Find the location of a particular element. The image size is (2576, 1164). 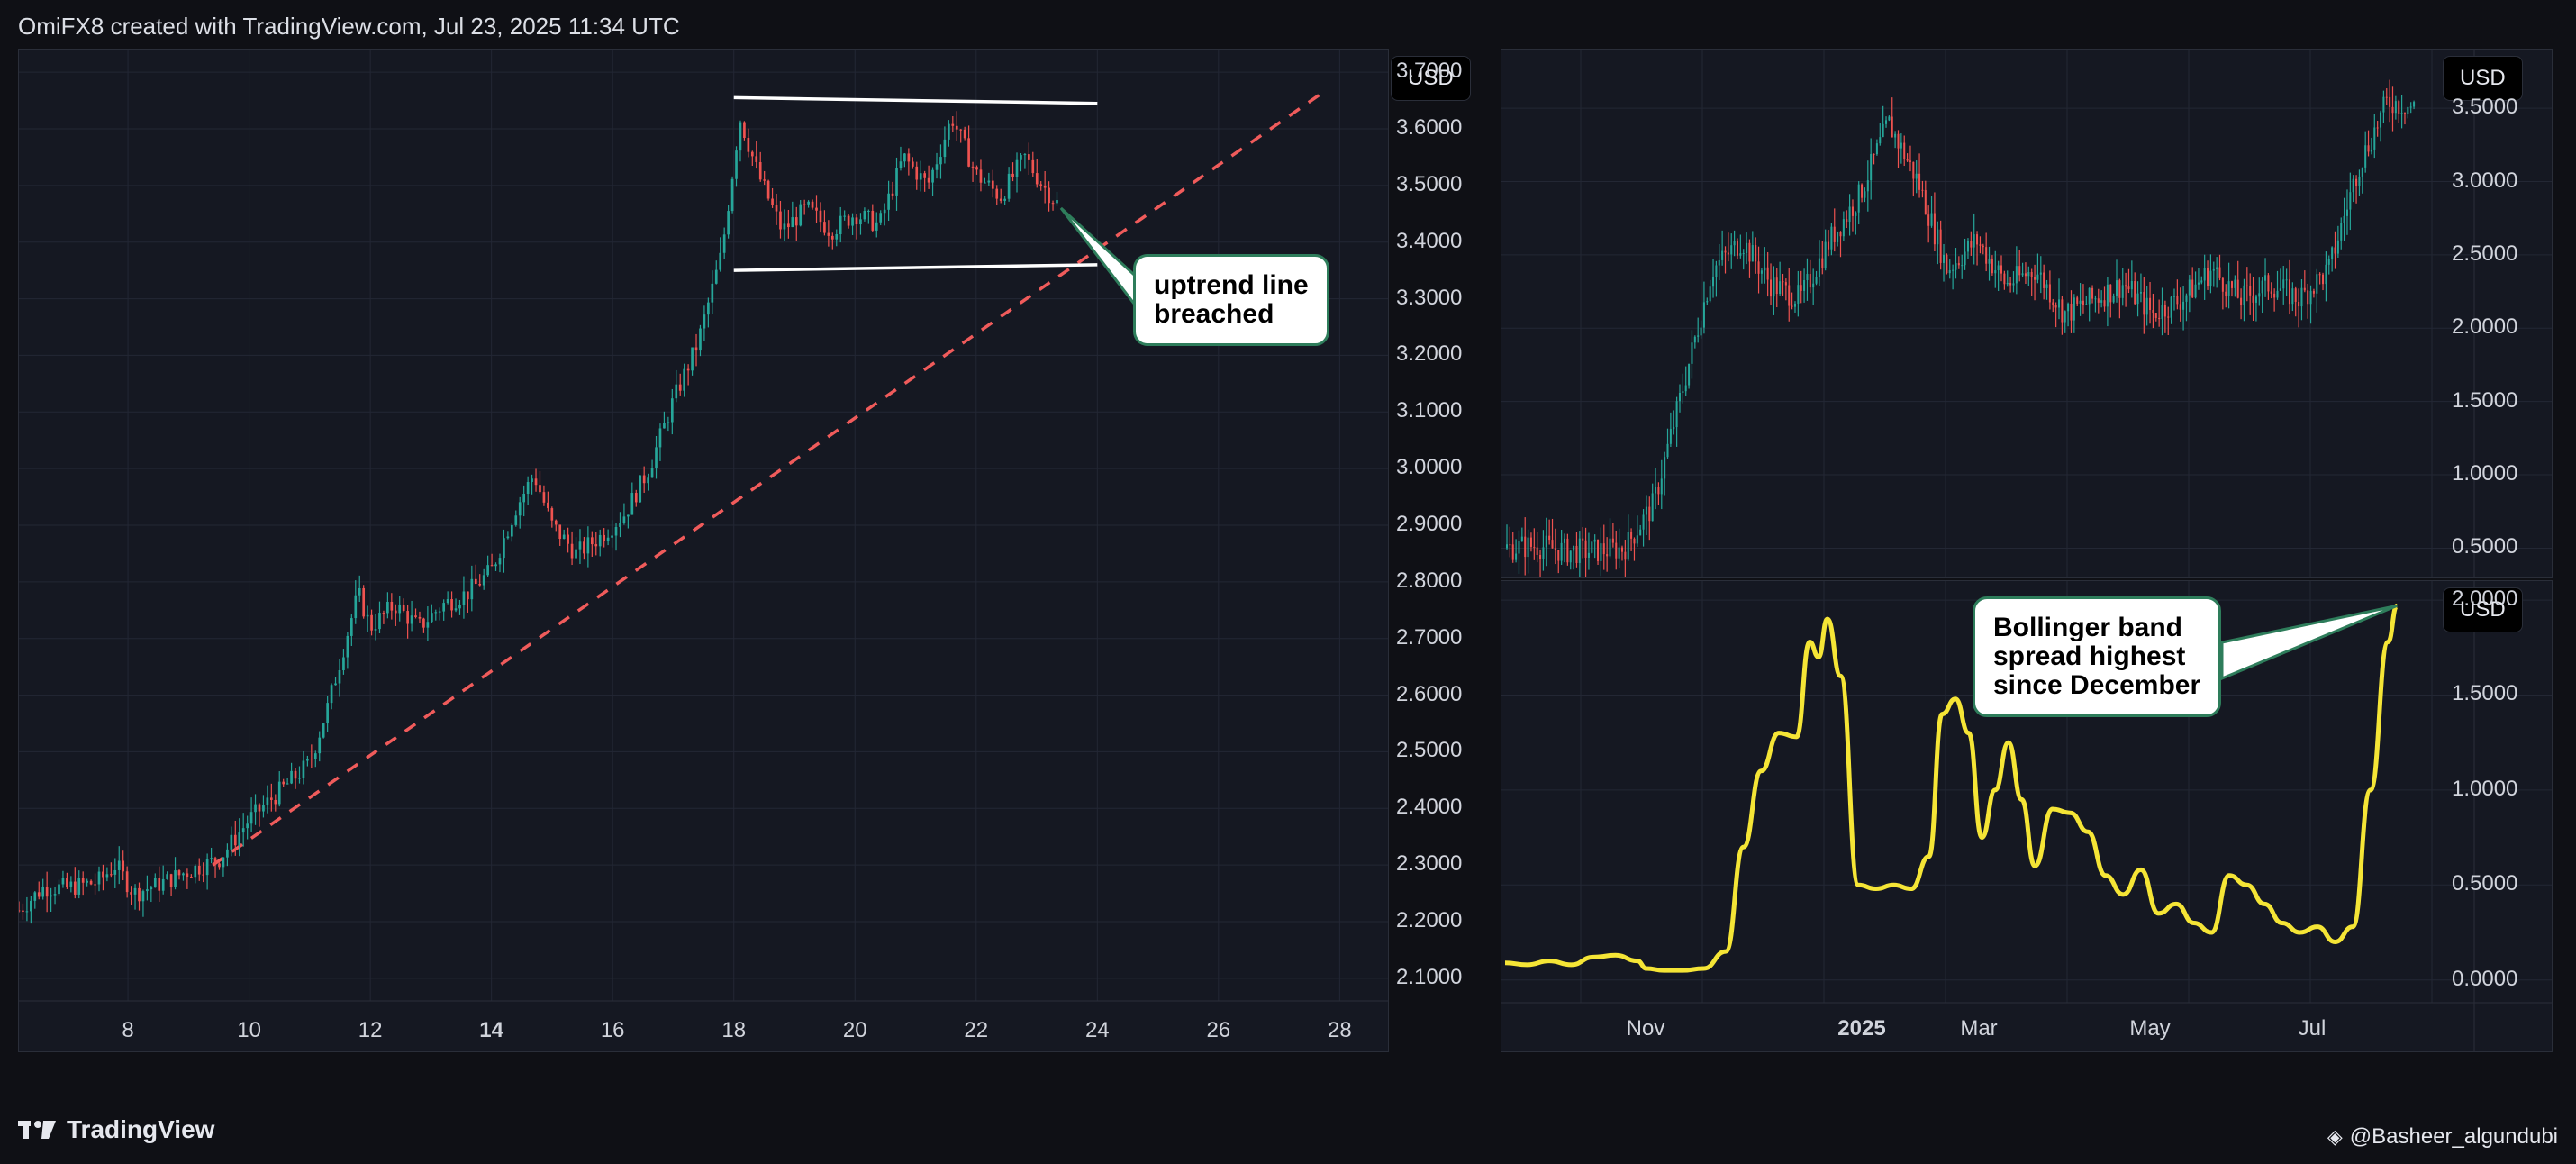

y-tick-label: 1.0000 is located at coordinates (2485, 788).